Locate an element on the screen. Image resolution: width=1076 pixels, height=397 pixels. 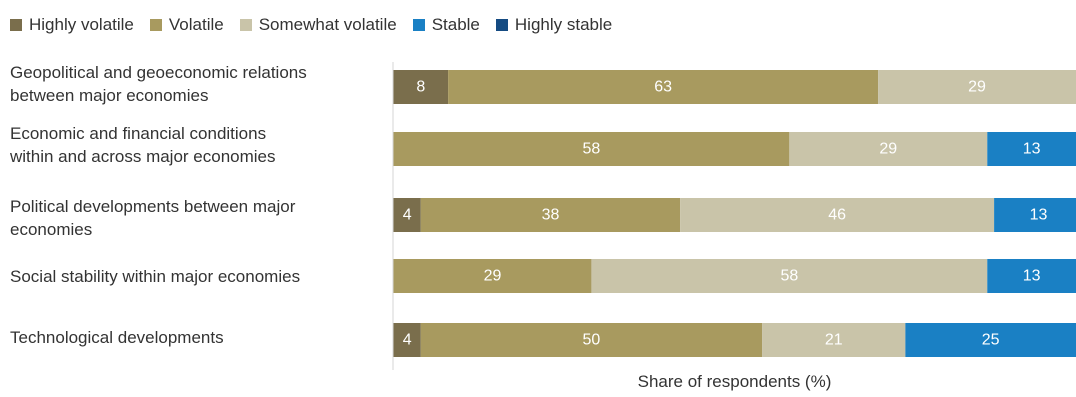
legend-swatch-volatile is located at coordinates (155, 25).